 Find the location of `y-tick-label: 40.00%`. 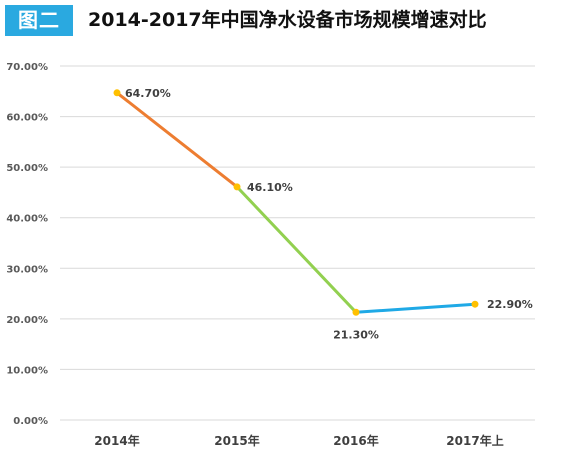

y-tick-label: 40.00% is located at coordinates (27, 219).